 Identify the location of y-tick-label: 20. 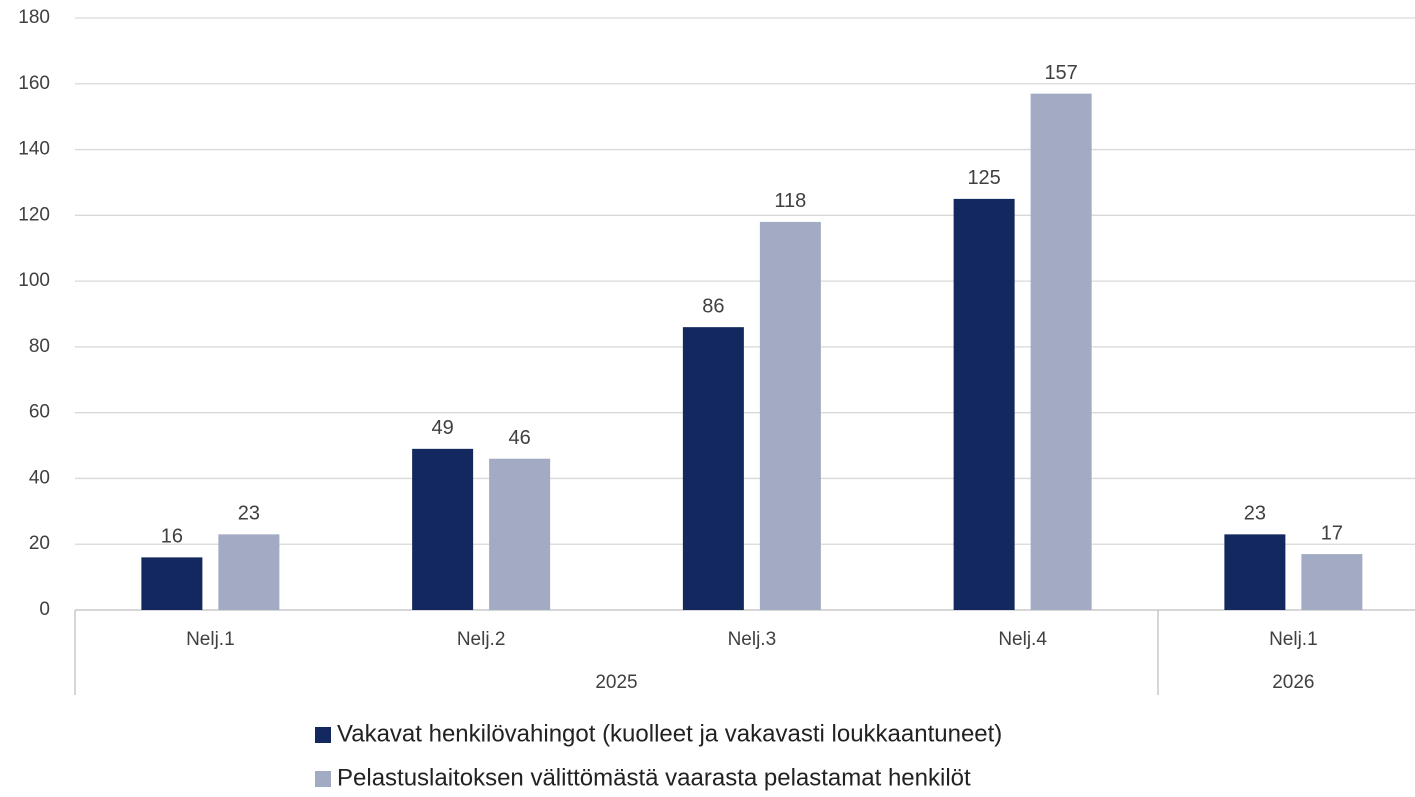
(39, 543).